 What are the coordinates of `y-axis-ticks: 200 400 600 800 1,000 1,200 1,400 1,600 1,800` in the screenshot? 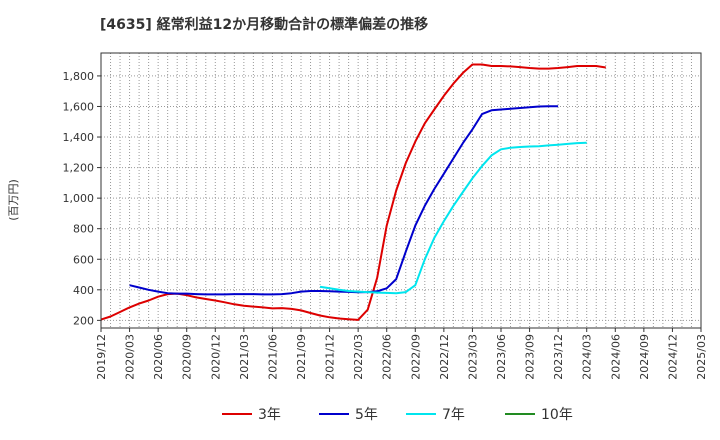 It's located at (82, 198).